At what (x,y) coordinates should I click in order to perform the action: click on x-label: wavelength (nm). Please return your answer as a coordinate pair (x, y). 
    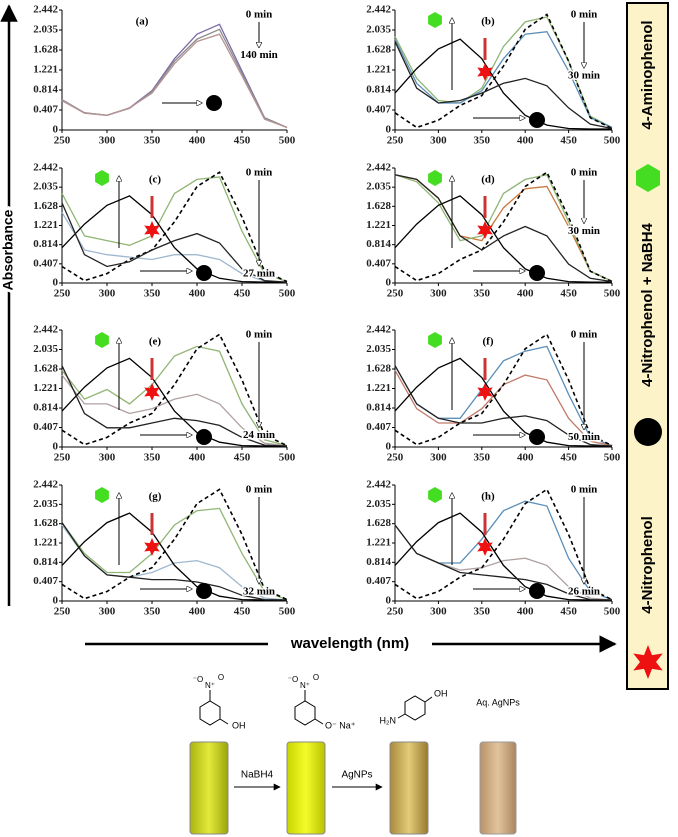
    Looking at the image, I should click on (349, 643).